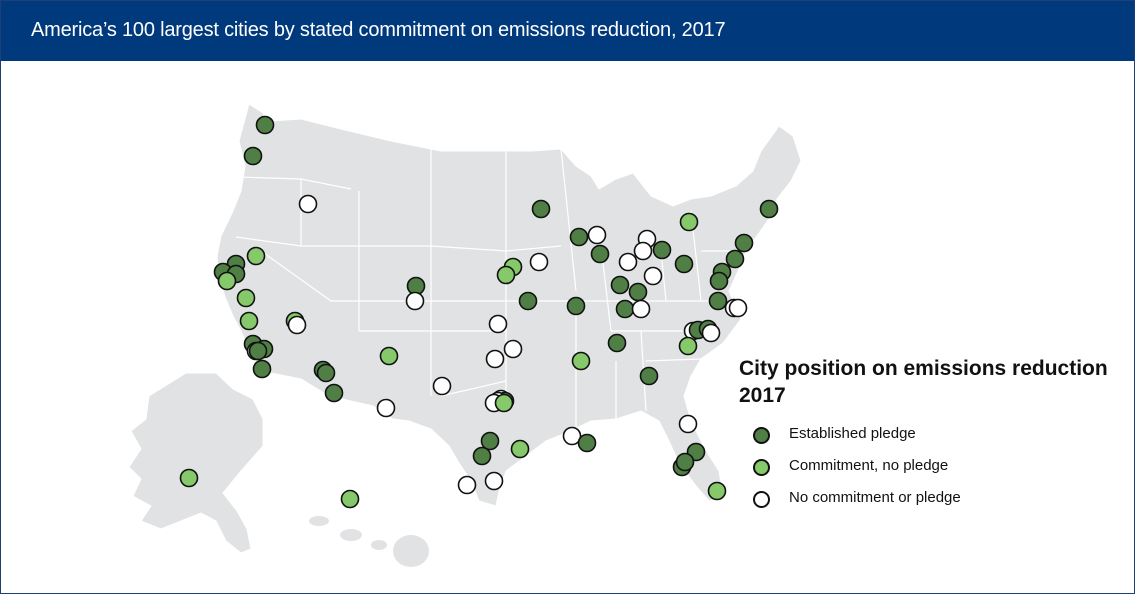 Image resolution: width=1135 pixels, height=594 pixels. I want to click on legend-item-none: No commitment or pledge, so click(941, 499).